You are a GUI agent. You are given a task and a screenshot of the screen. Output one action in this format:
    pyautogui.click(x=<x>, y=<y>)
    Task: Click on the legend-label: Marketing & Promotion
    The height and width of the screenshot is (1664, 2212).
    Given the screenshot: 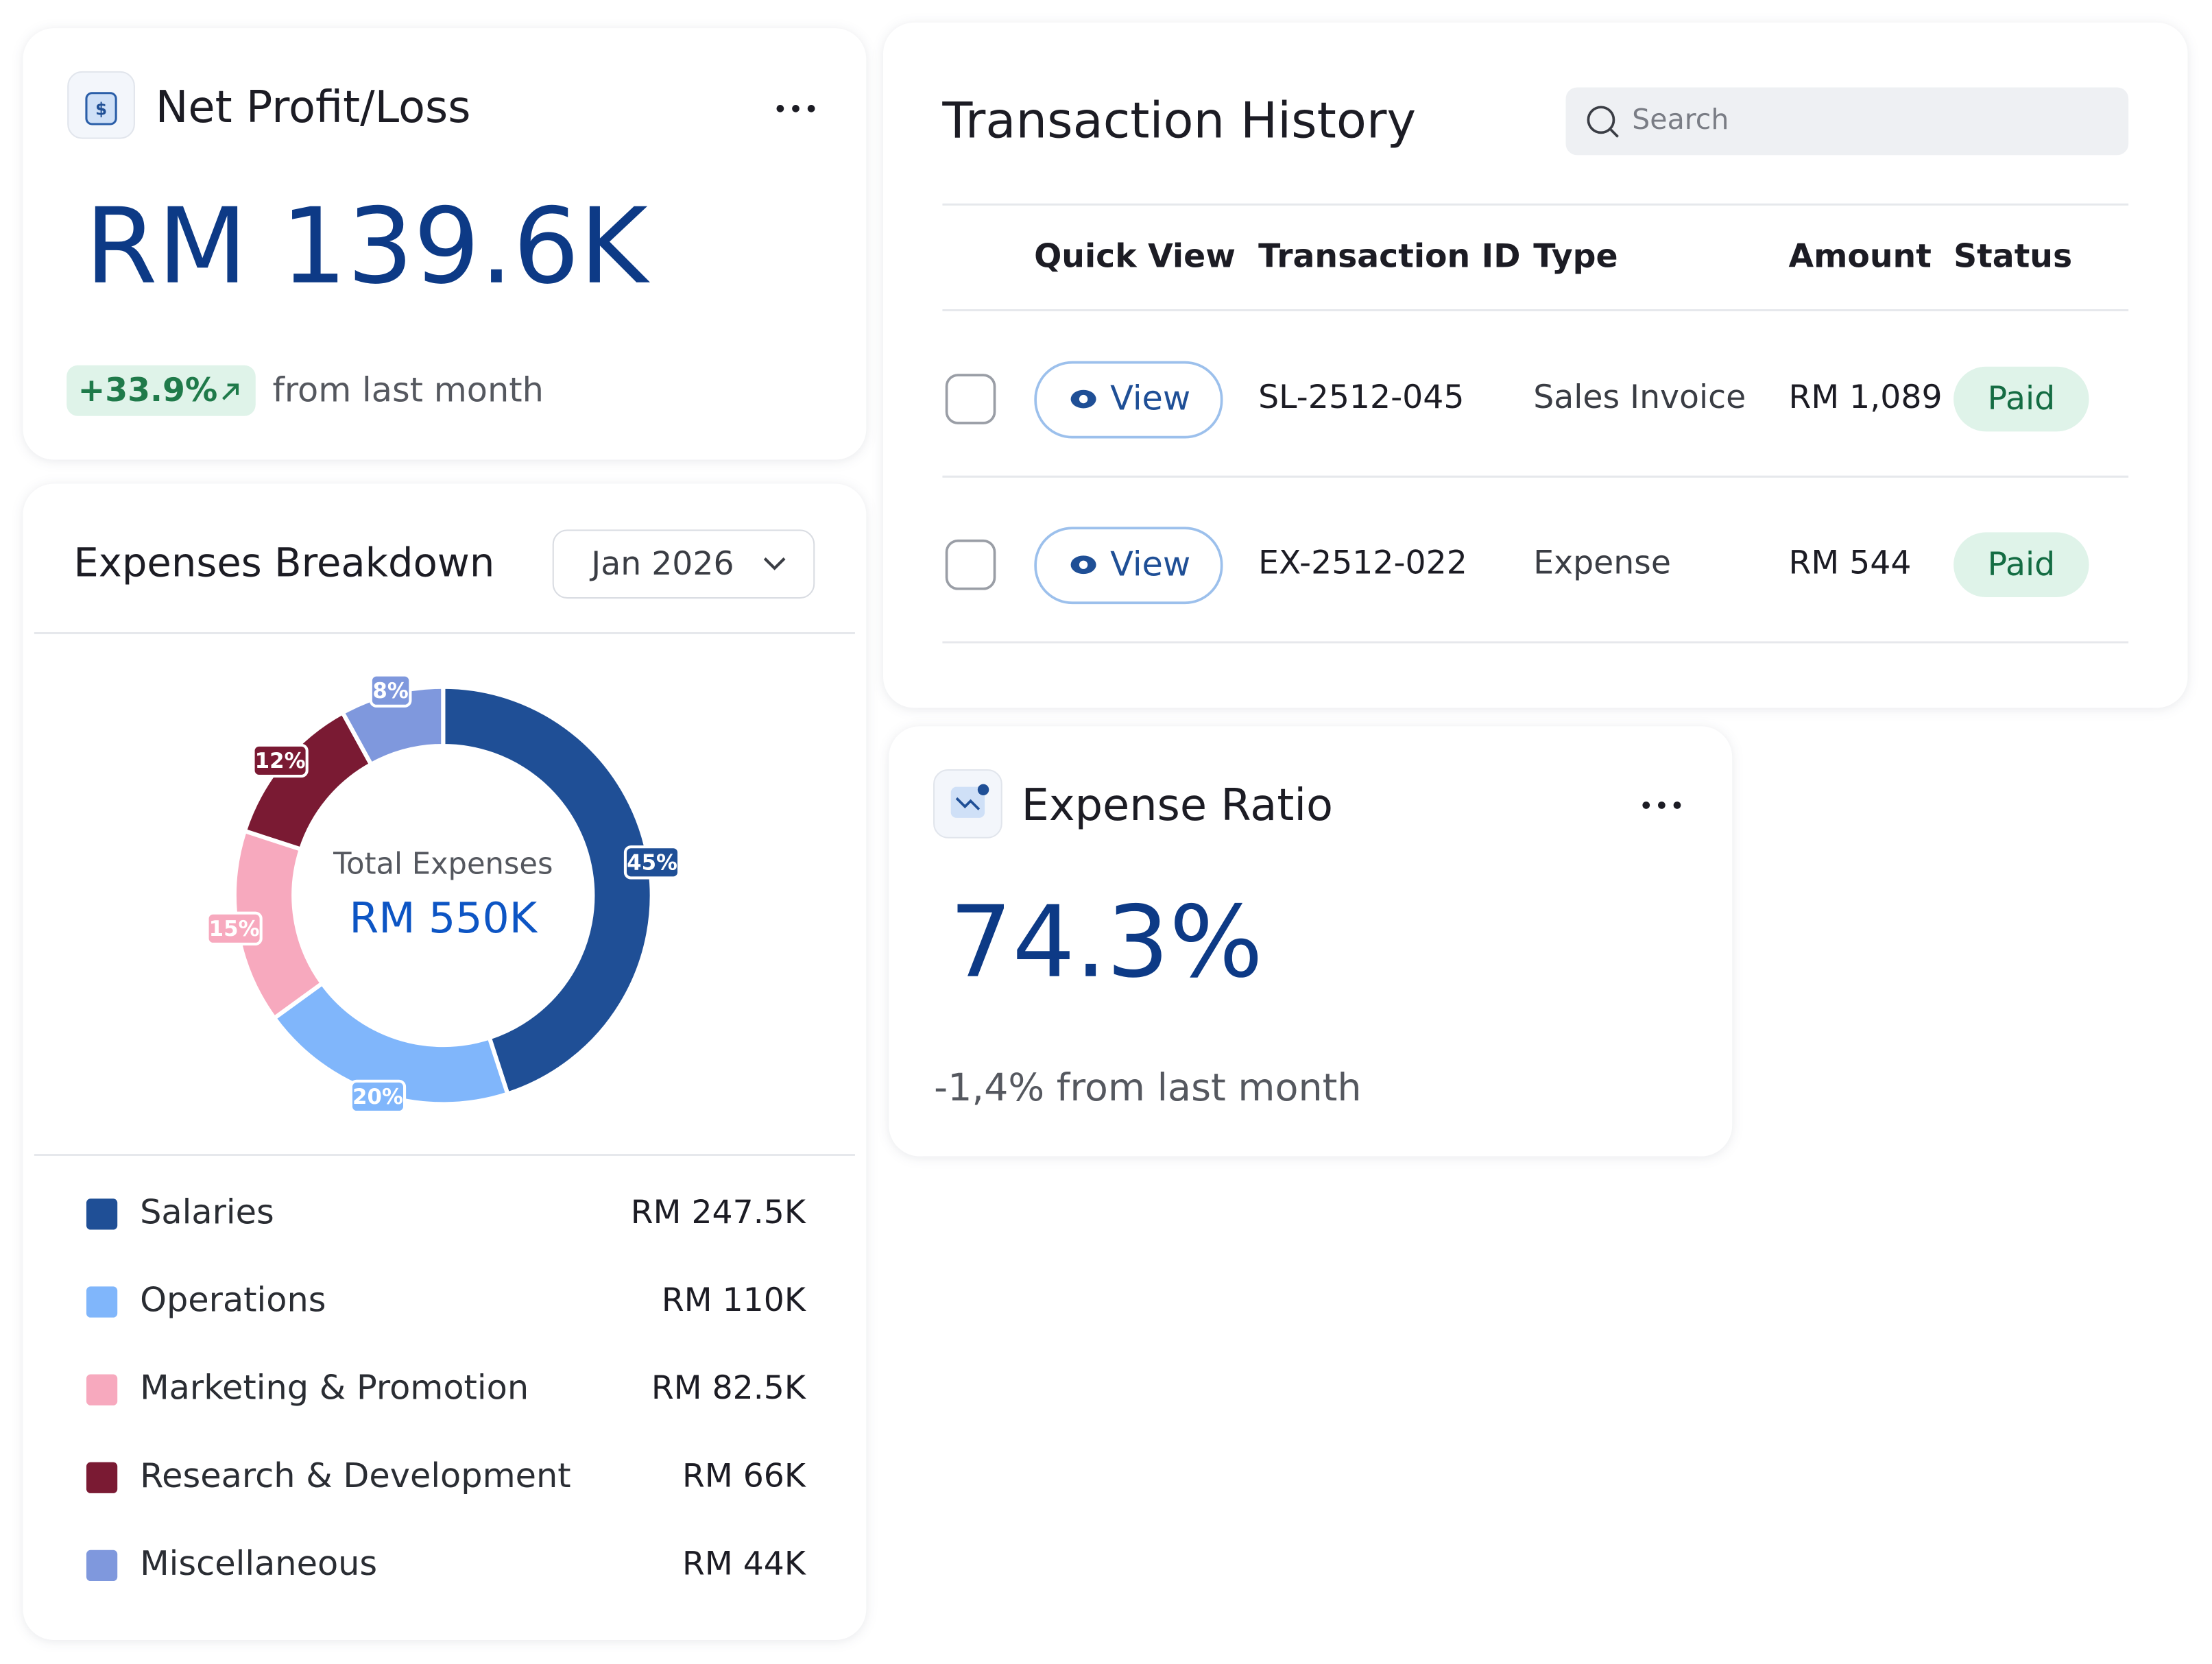 What is the action you would take?
    pyautogui.click(x=334, y=1388)
    